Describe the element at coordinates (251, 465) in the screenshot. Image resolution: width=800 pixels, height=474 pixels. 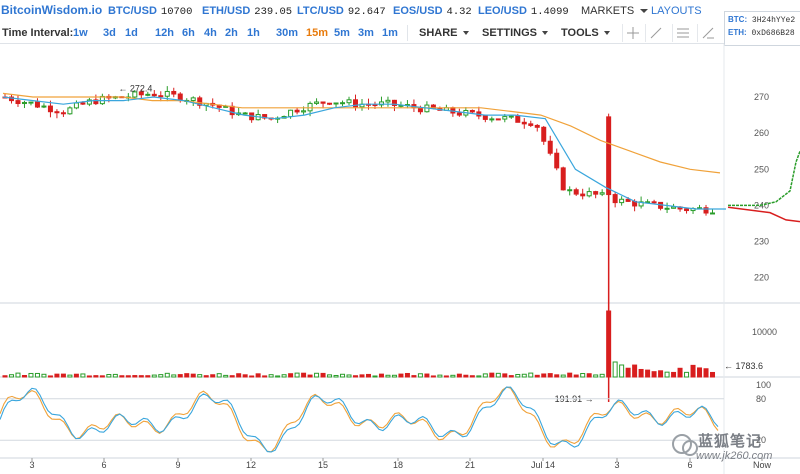
I see `x-tick-label: 12` at that location.